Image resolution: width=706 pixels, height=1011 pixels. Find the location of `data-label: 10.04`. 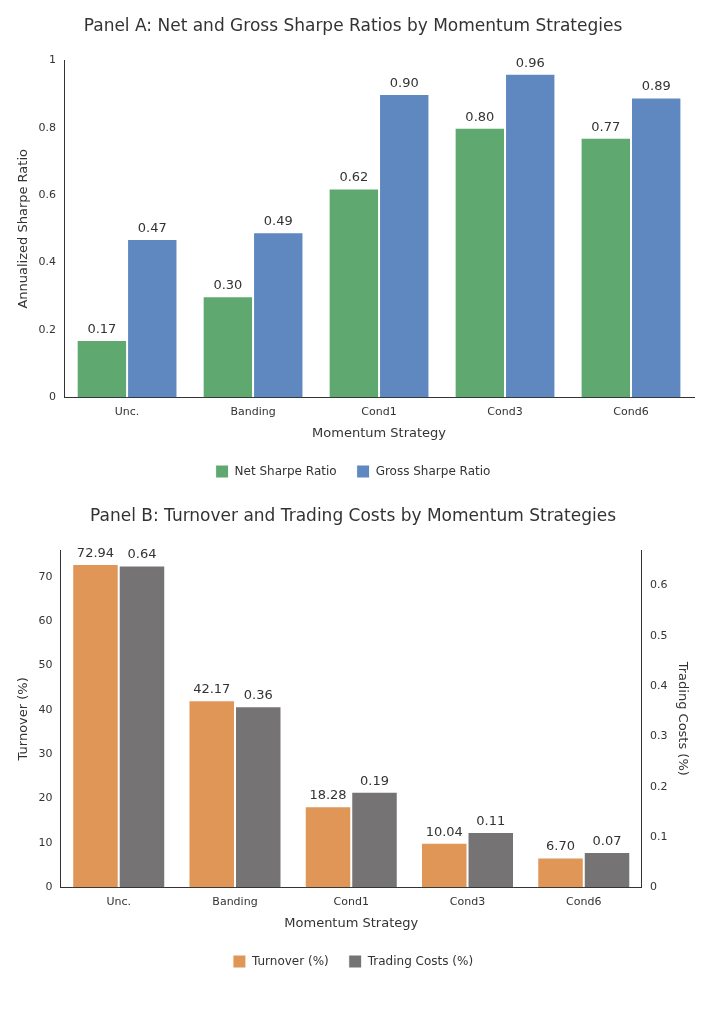

data-label: 10.04 is located at coordinates (444, 831).